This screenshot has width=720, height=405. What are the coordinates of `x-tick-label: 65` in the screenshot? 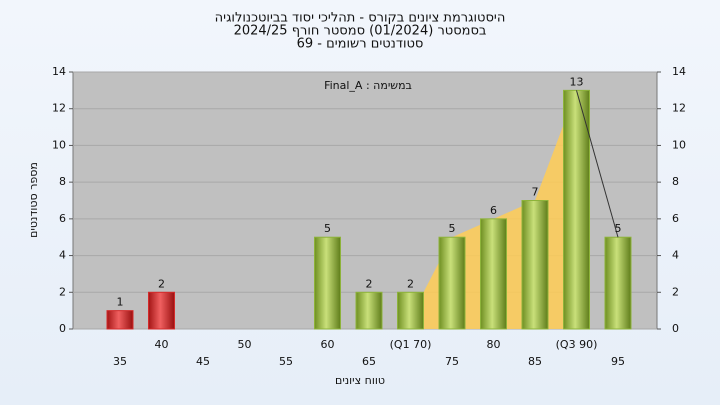 It's located at (369, 361).